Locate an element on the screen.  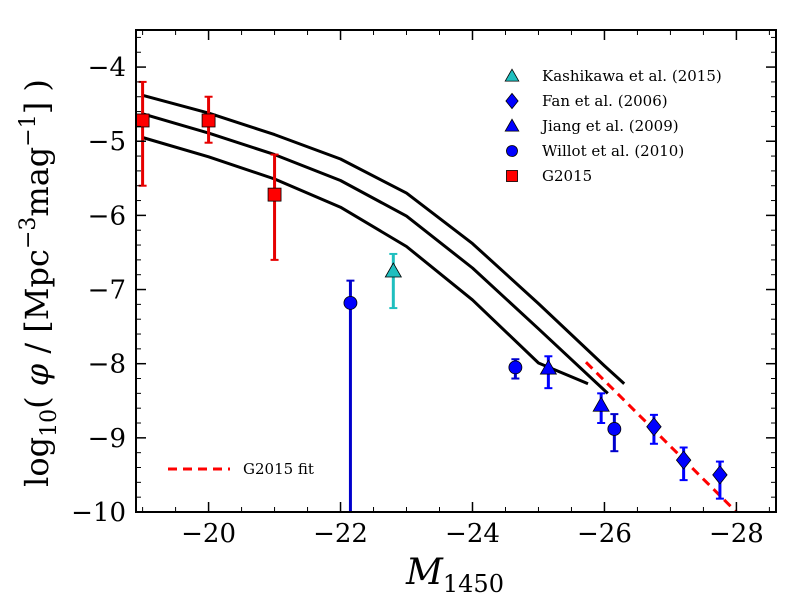
legend-fit-label: G2015 fit is located at coordinates (278, 469).